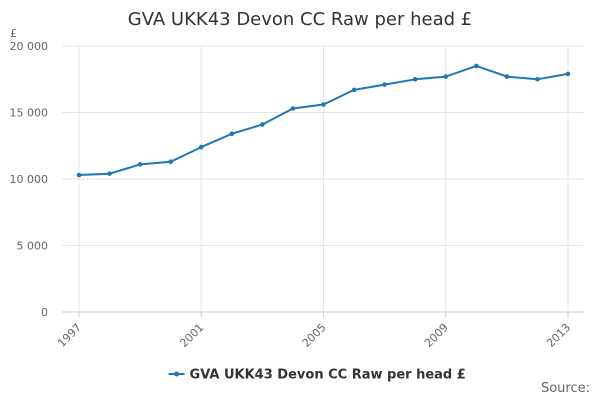 Image resolution: width=600 pixels, height=400 pixels. What do you see at coordinates (558, 335) in the screenshot?
I see `x-tick-label: 2013` at bounding box center [558, 335].